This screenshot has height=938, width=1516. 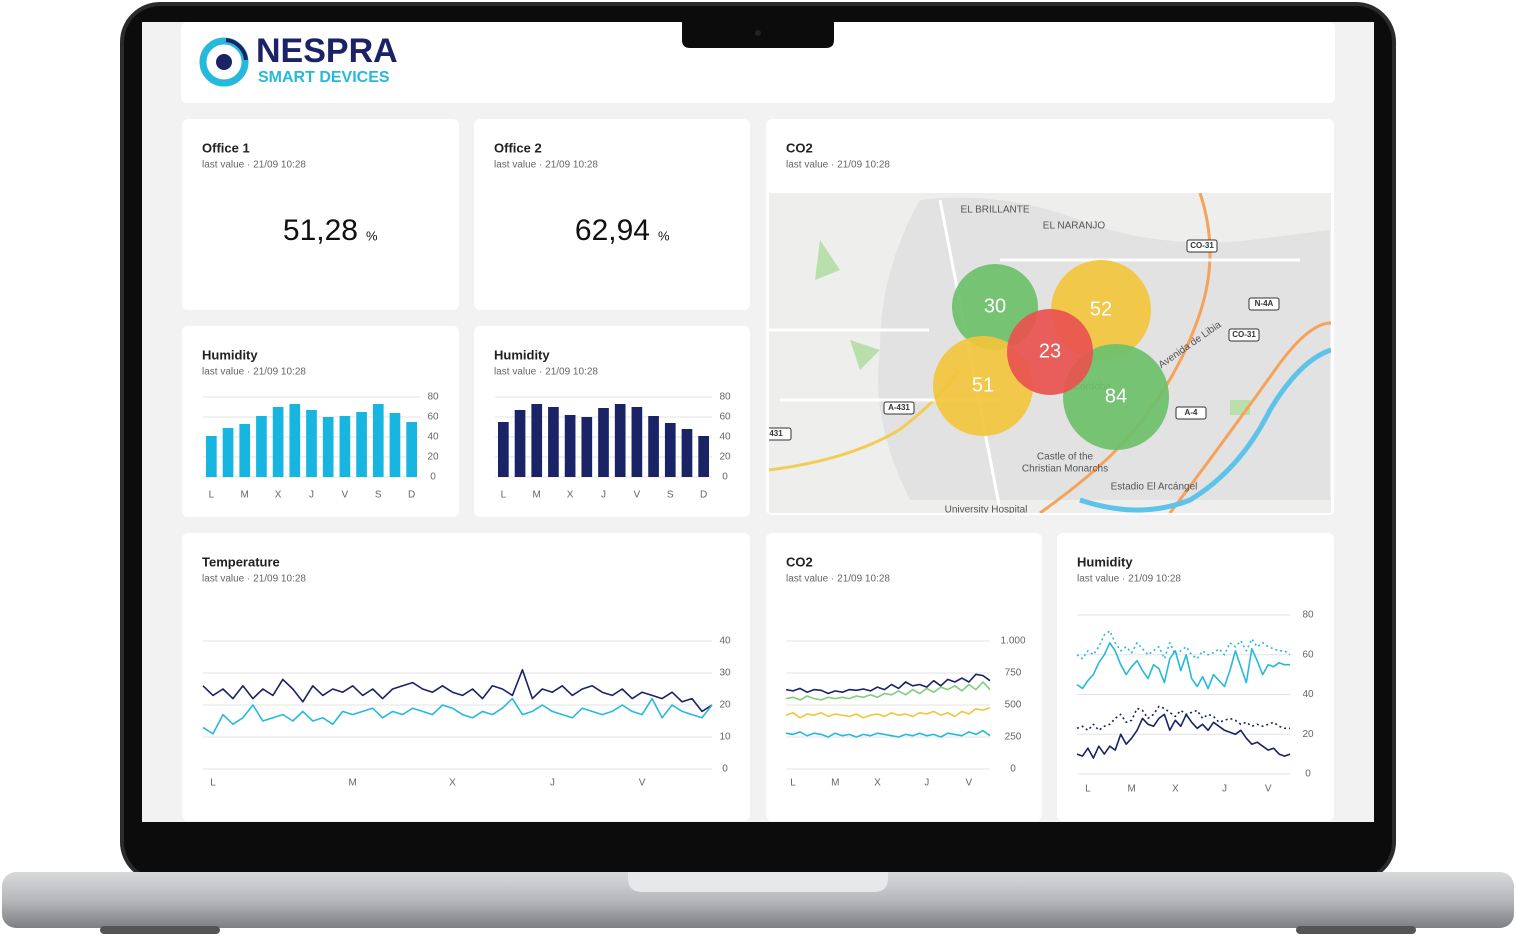 I want to click on y-tick-label: 250, so click(x=1013, y=737).